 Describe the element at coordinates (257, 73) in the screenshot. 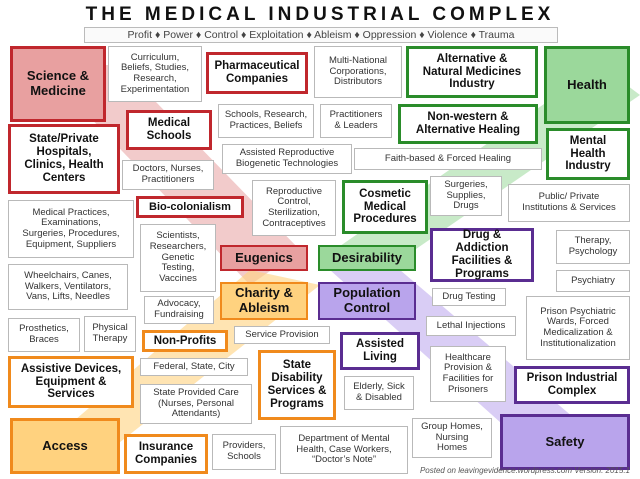

I see `pharma-box: Pharmaceutical Companies` at that location.